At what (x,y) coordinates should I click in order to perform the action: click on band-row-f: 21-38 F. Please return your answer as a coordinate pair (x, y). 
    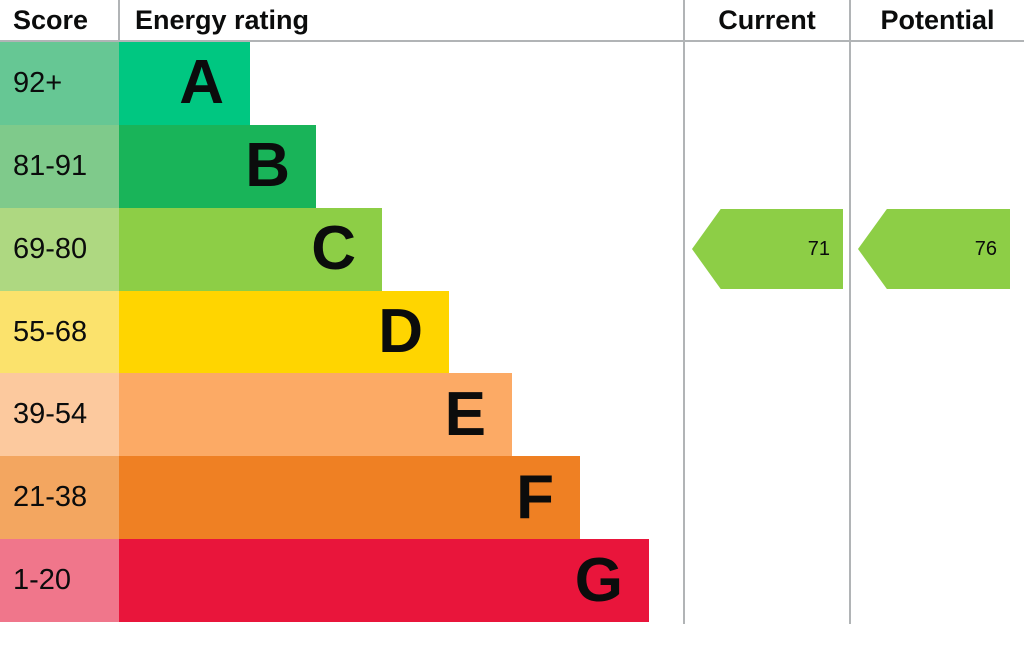
    Looking at the image, I should click on (341, 498).